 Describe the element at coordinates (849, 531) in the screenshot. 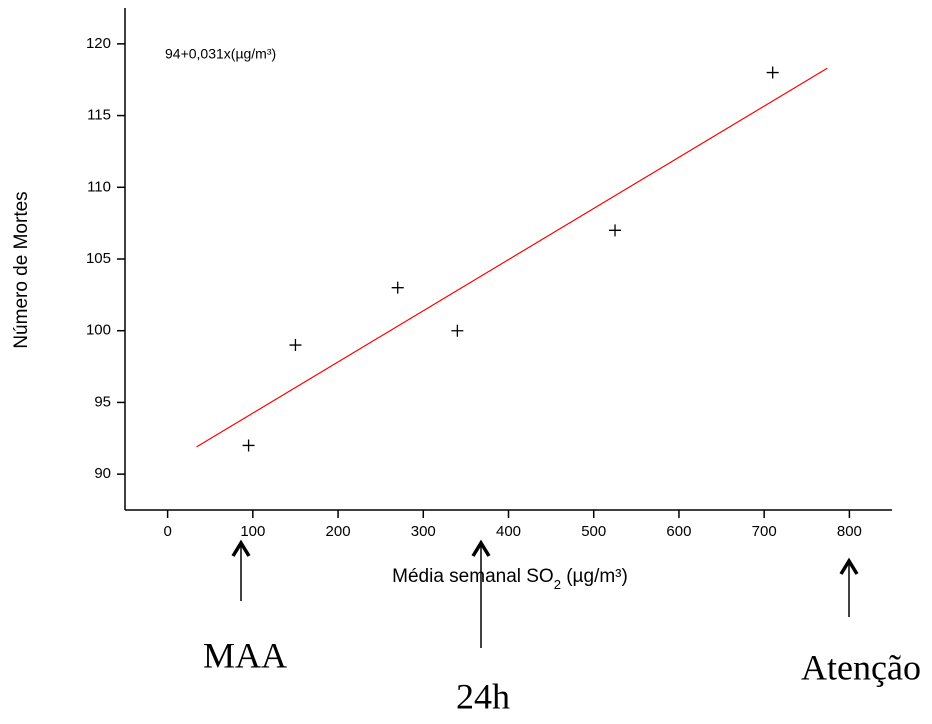

I see `x-tick-label: 800` at that location.